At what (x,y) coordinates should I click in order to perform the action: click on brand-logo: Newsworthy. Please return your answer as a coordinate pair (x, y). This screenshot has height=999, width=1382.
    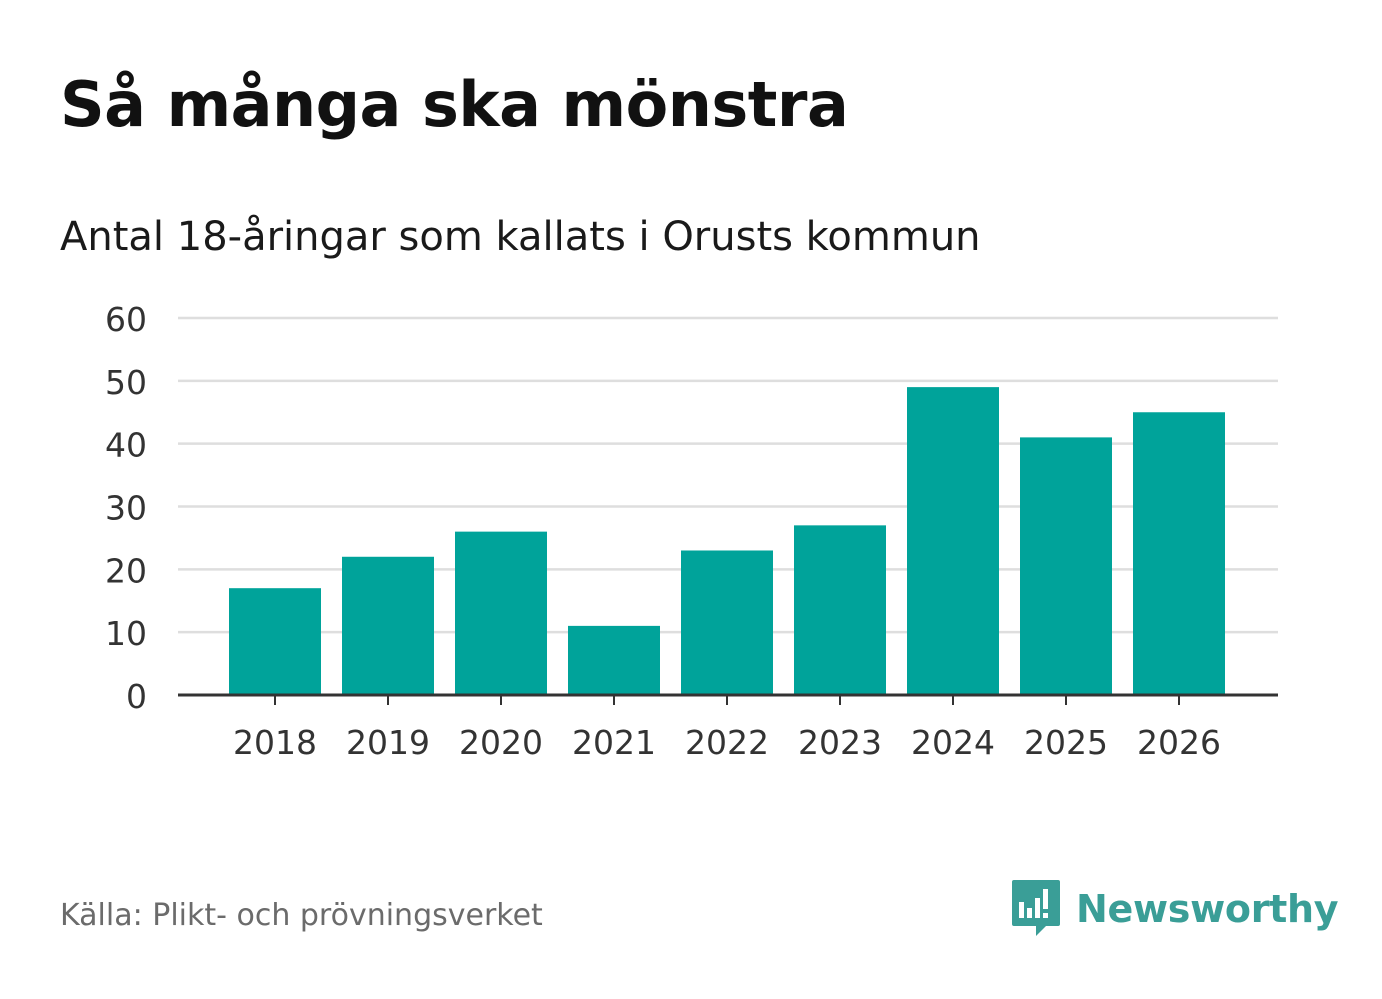
    Looking at the image, I should click on (1174, 909).